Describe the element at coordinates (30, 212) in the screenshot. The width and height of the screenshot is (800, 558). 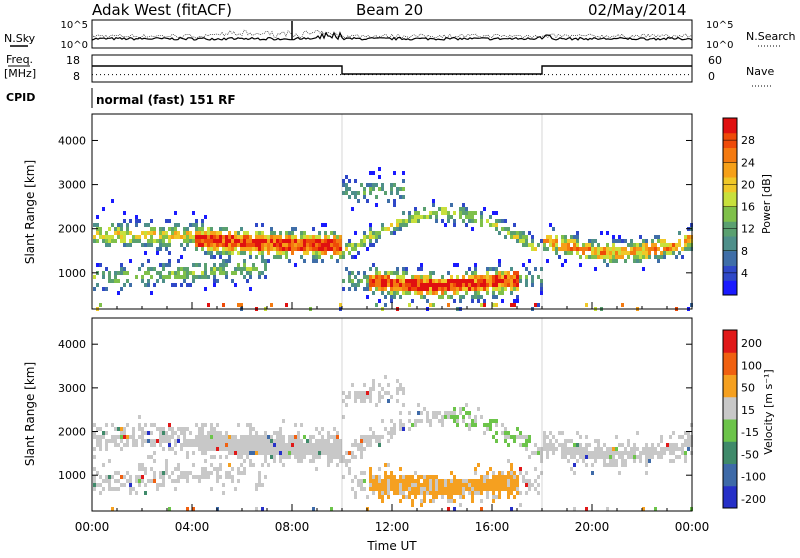
I see `power-ylabel: Slant Range [km]` at that location.